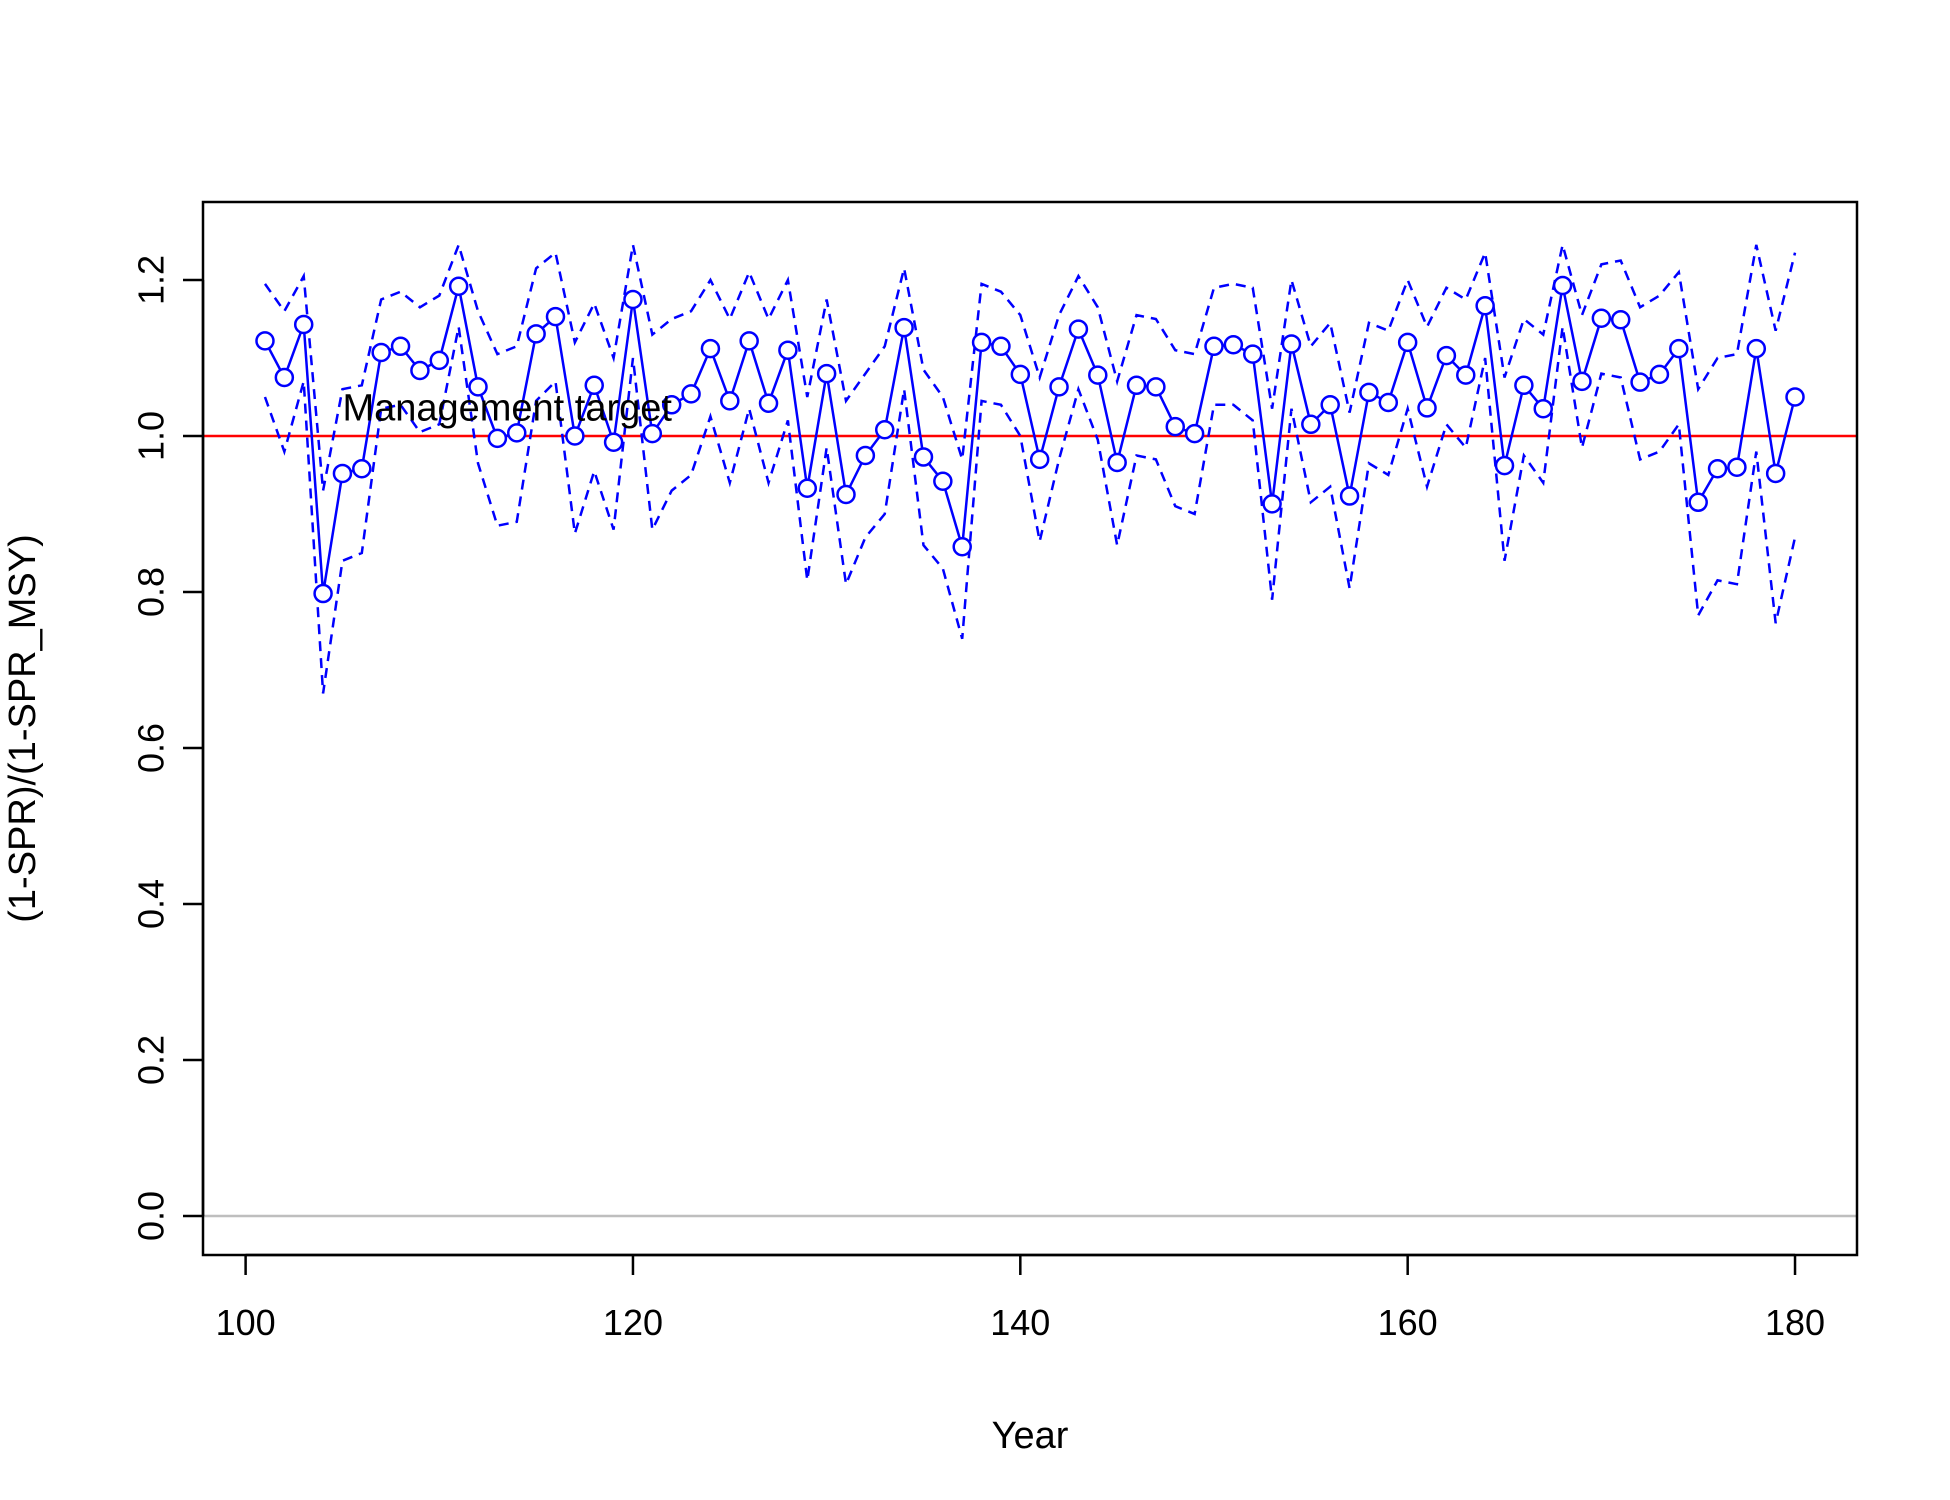  What do you see at coordinates (151, 748) in the screenshot?
I see `y-tick-label: 0.6` at bounding box center [151, 748].